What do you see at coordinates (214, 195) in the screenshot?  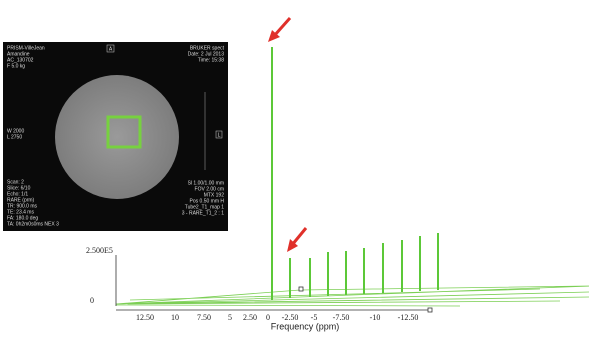 I see `overlay-text: MTX 192` at bounding box center [214, 195].